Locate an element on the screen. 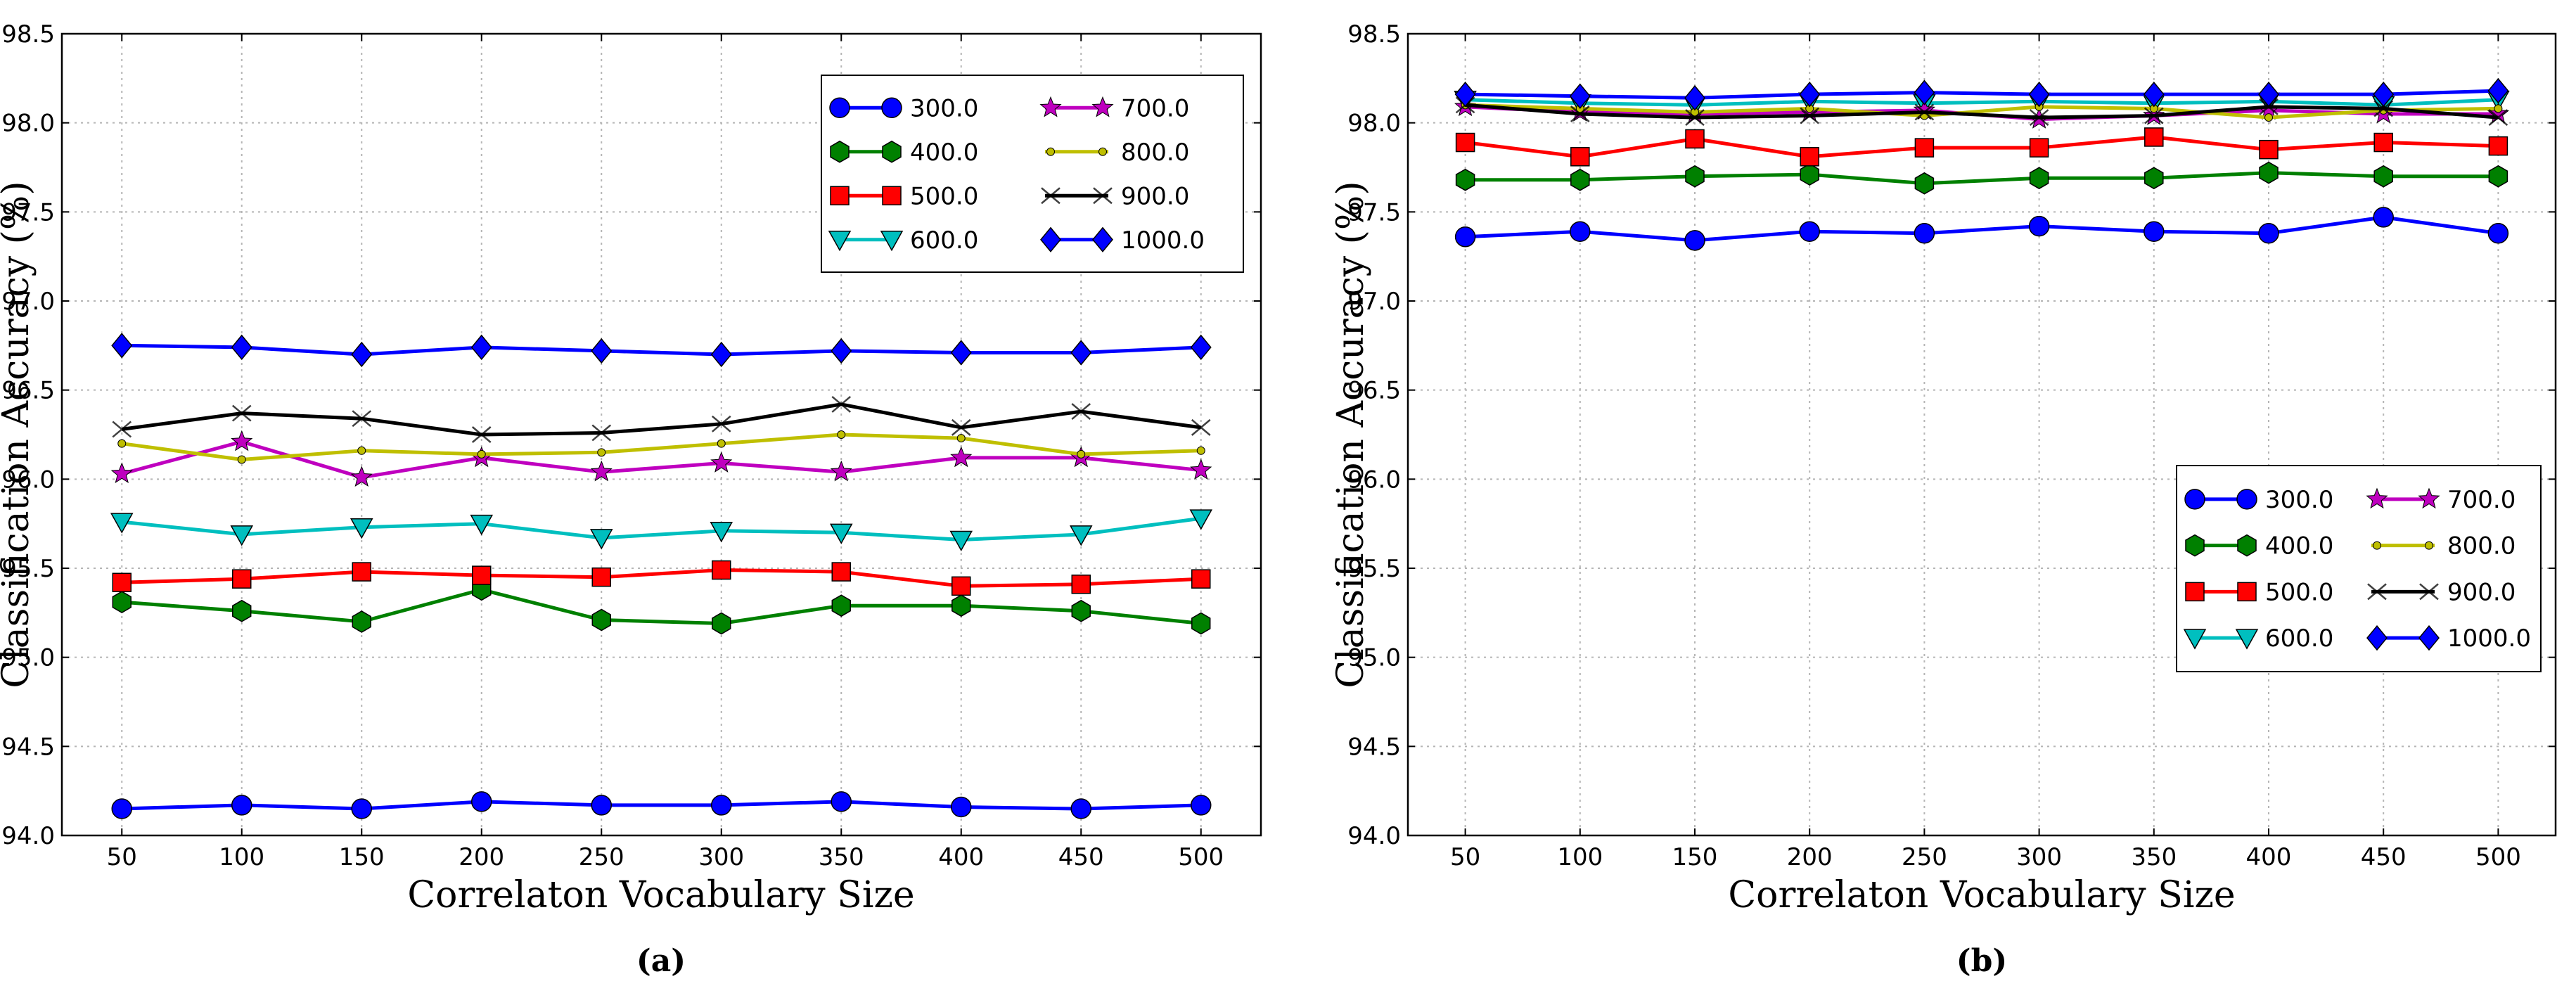 The image size is (2576, 993). y-axis-title: Classification Accuracy (%) is located at coordinates (1351, 434).